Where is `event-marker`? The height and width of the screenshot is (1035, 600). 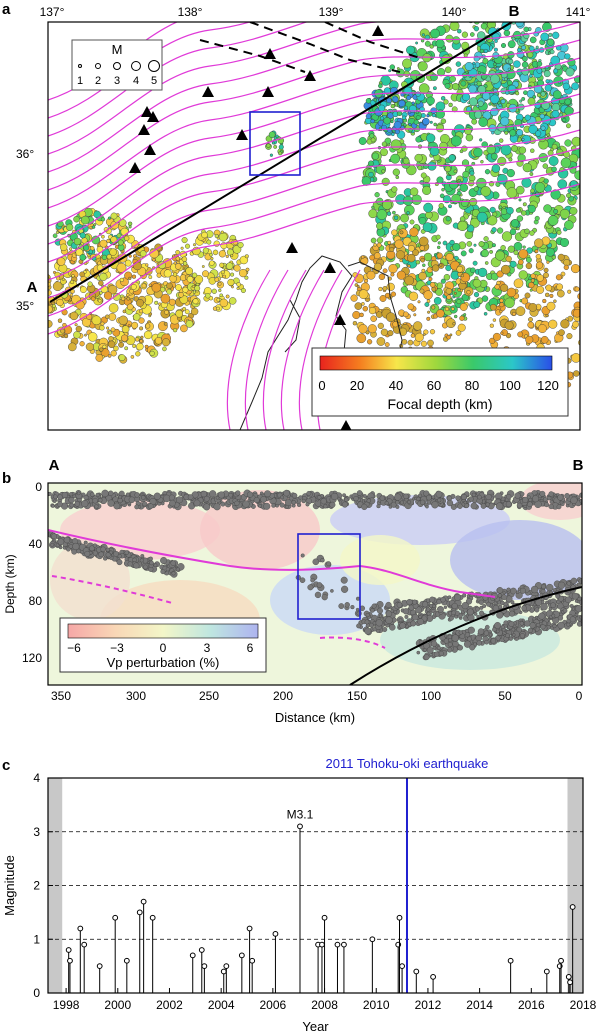
event-marker is located at coordinates (337, 944).